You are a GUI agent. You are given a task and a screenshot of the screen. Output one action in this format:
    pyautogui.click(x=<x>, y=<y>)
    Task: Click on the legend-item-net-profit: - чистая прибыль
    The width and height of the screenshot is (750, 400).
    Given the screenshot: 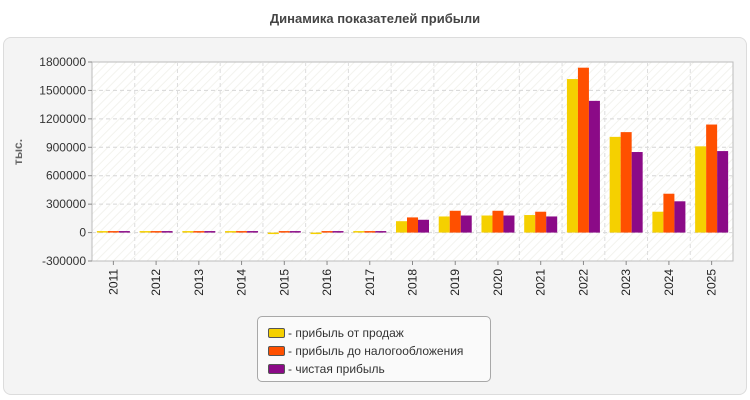 What is the action you would take?
    pyautogui.click(x=379, y=369)
    